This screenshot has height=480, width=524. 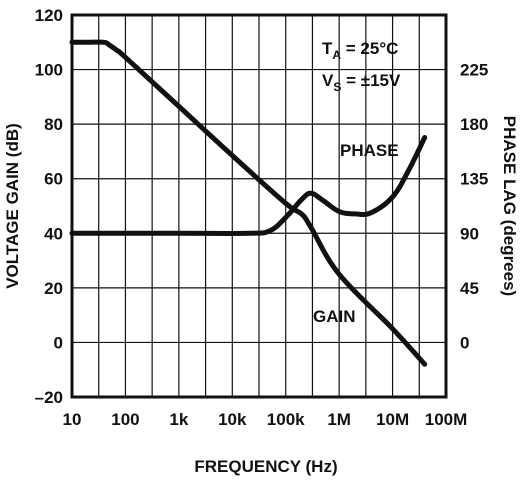 I want to click on x-tick-label: 100k, so click(x=286, y=419).